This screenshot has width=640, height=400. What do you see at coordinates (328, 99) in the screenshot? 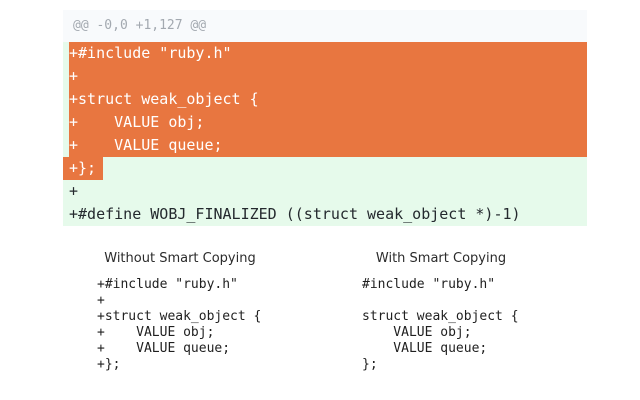
I see `diff-line-selected: +struct weak_object {` at bounding box center [328, 99].